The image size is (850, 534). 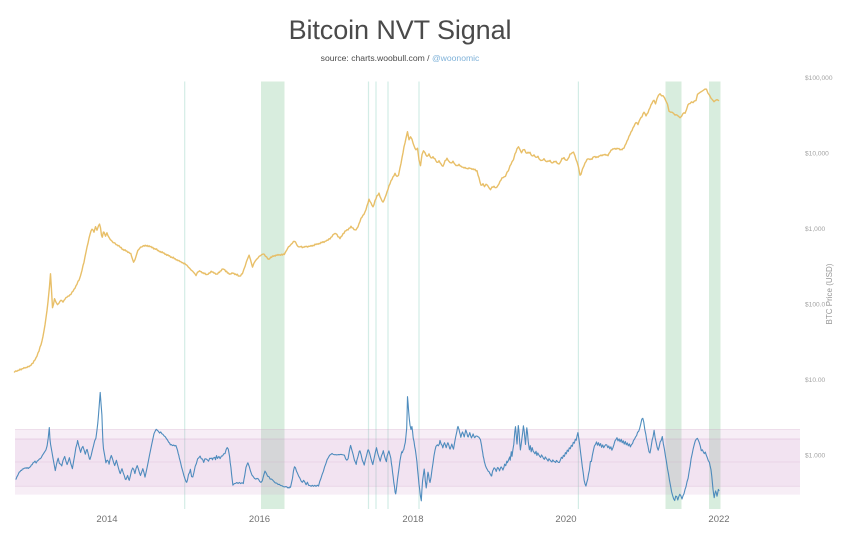 I want to click on svg-text: $10,000, so click(x=817, y=154).